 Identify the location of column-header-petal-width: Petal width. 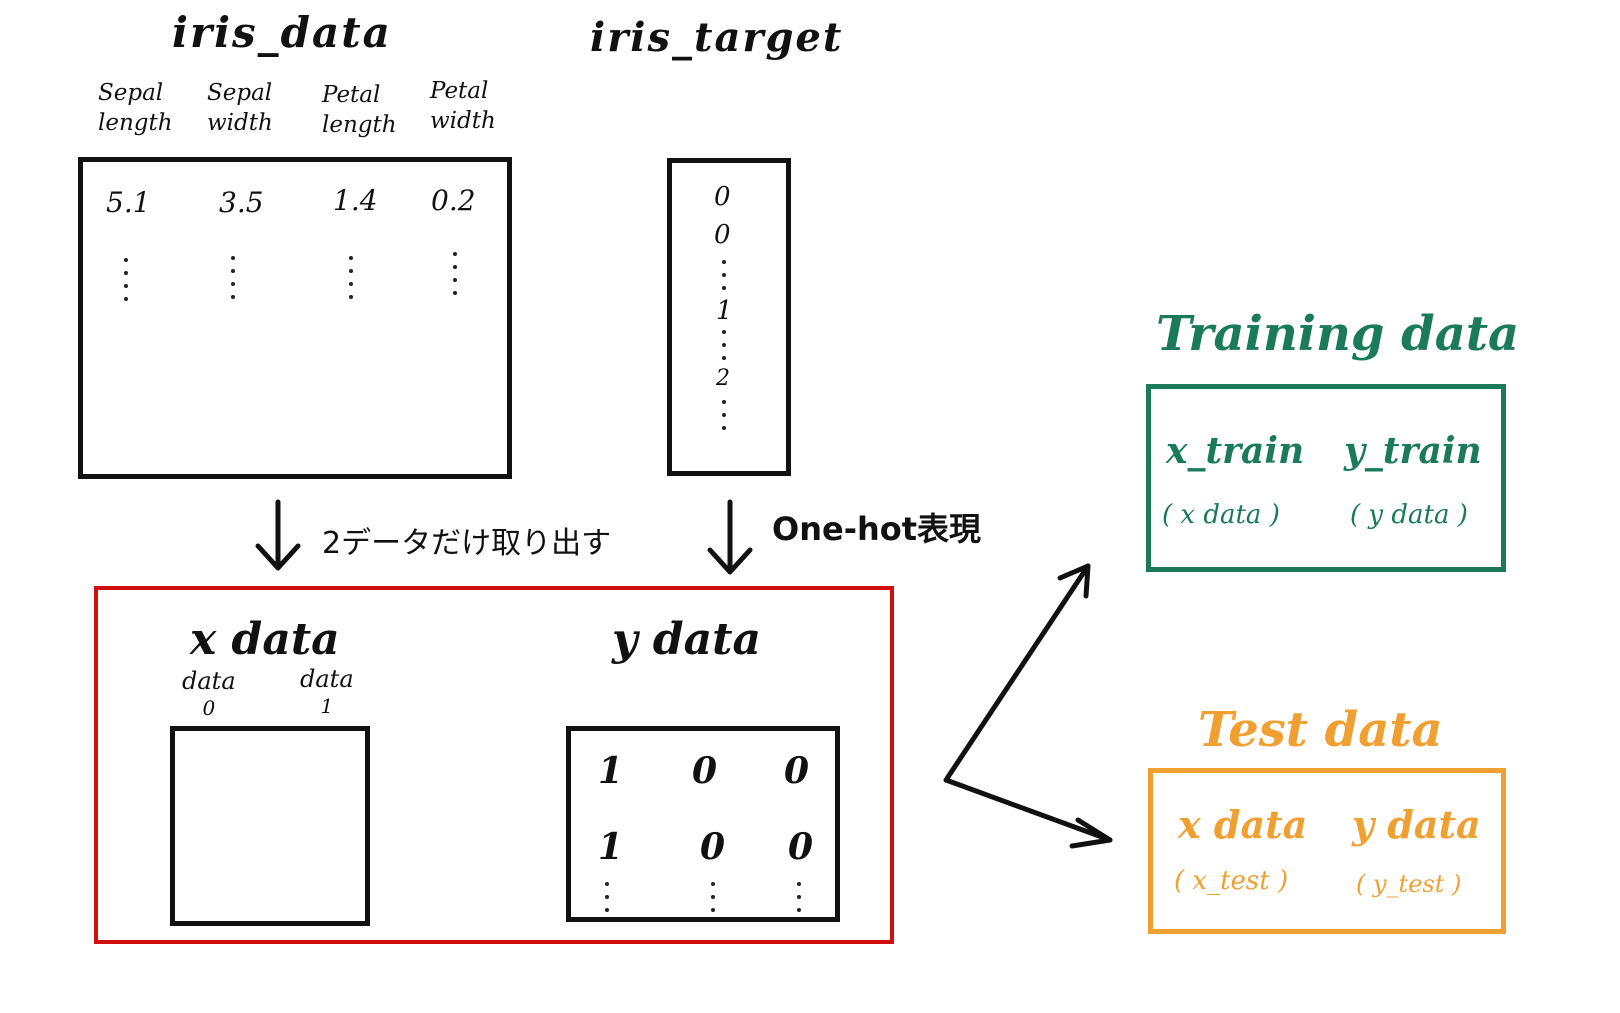
(463, 106).